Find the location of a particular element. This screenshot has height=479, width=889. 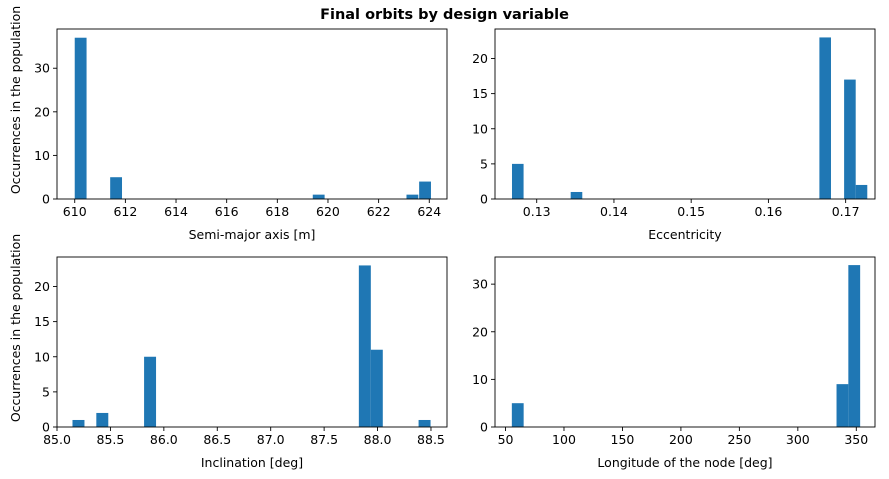

x-tick-label: 88.0 is located at coordinates (378, 439).